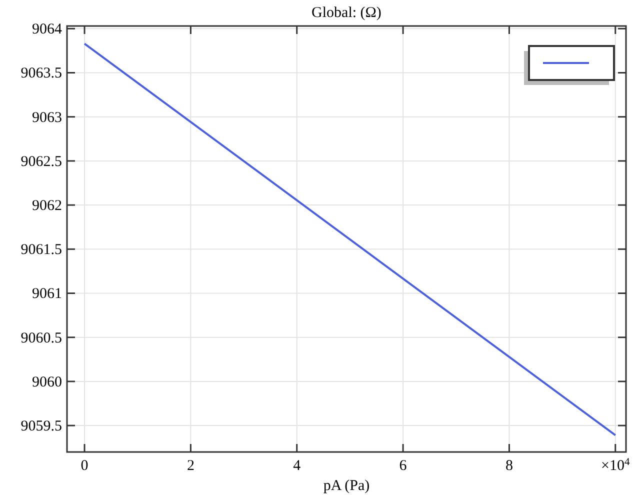  What do you see at coordinates (41, 74) in the screenshot?
I see `y-tick-label: 9063.5` at bounding box center [41, 74].